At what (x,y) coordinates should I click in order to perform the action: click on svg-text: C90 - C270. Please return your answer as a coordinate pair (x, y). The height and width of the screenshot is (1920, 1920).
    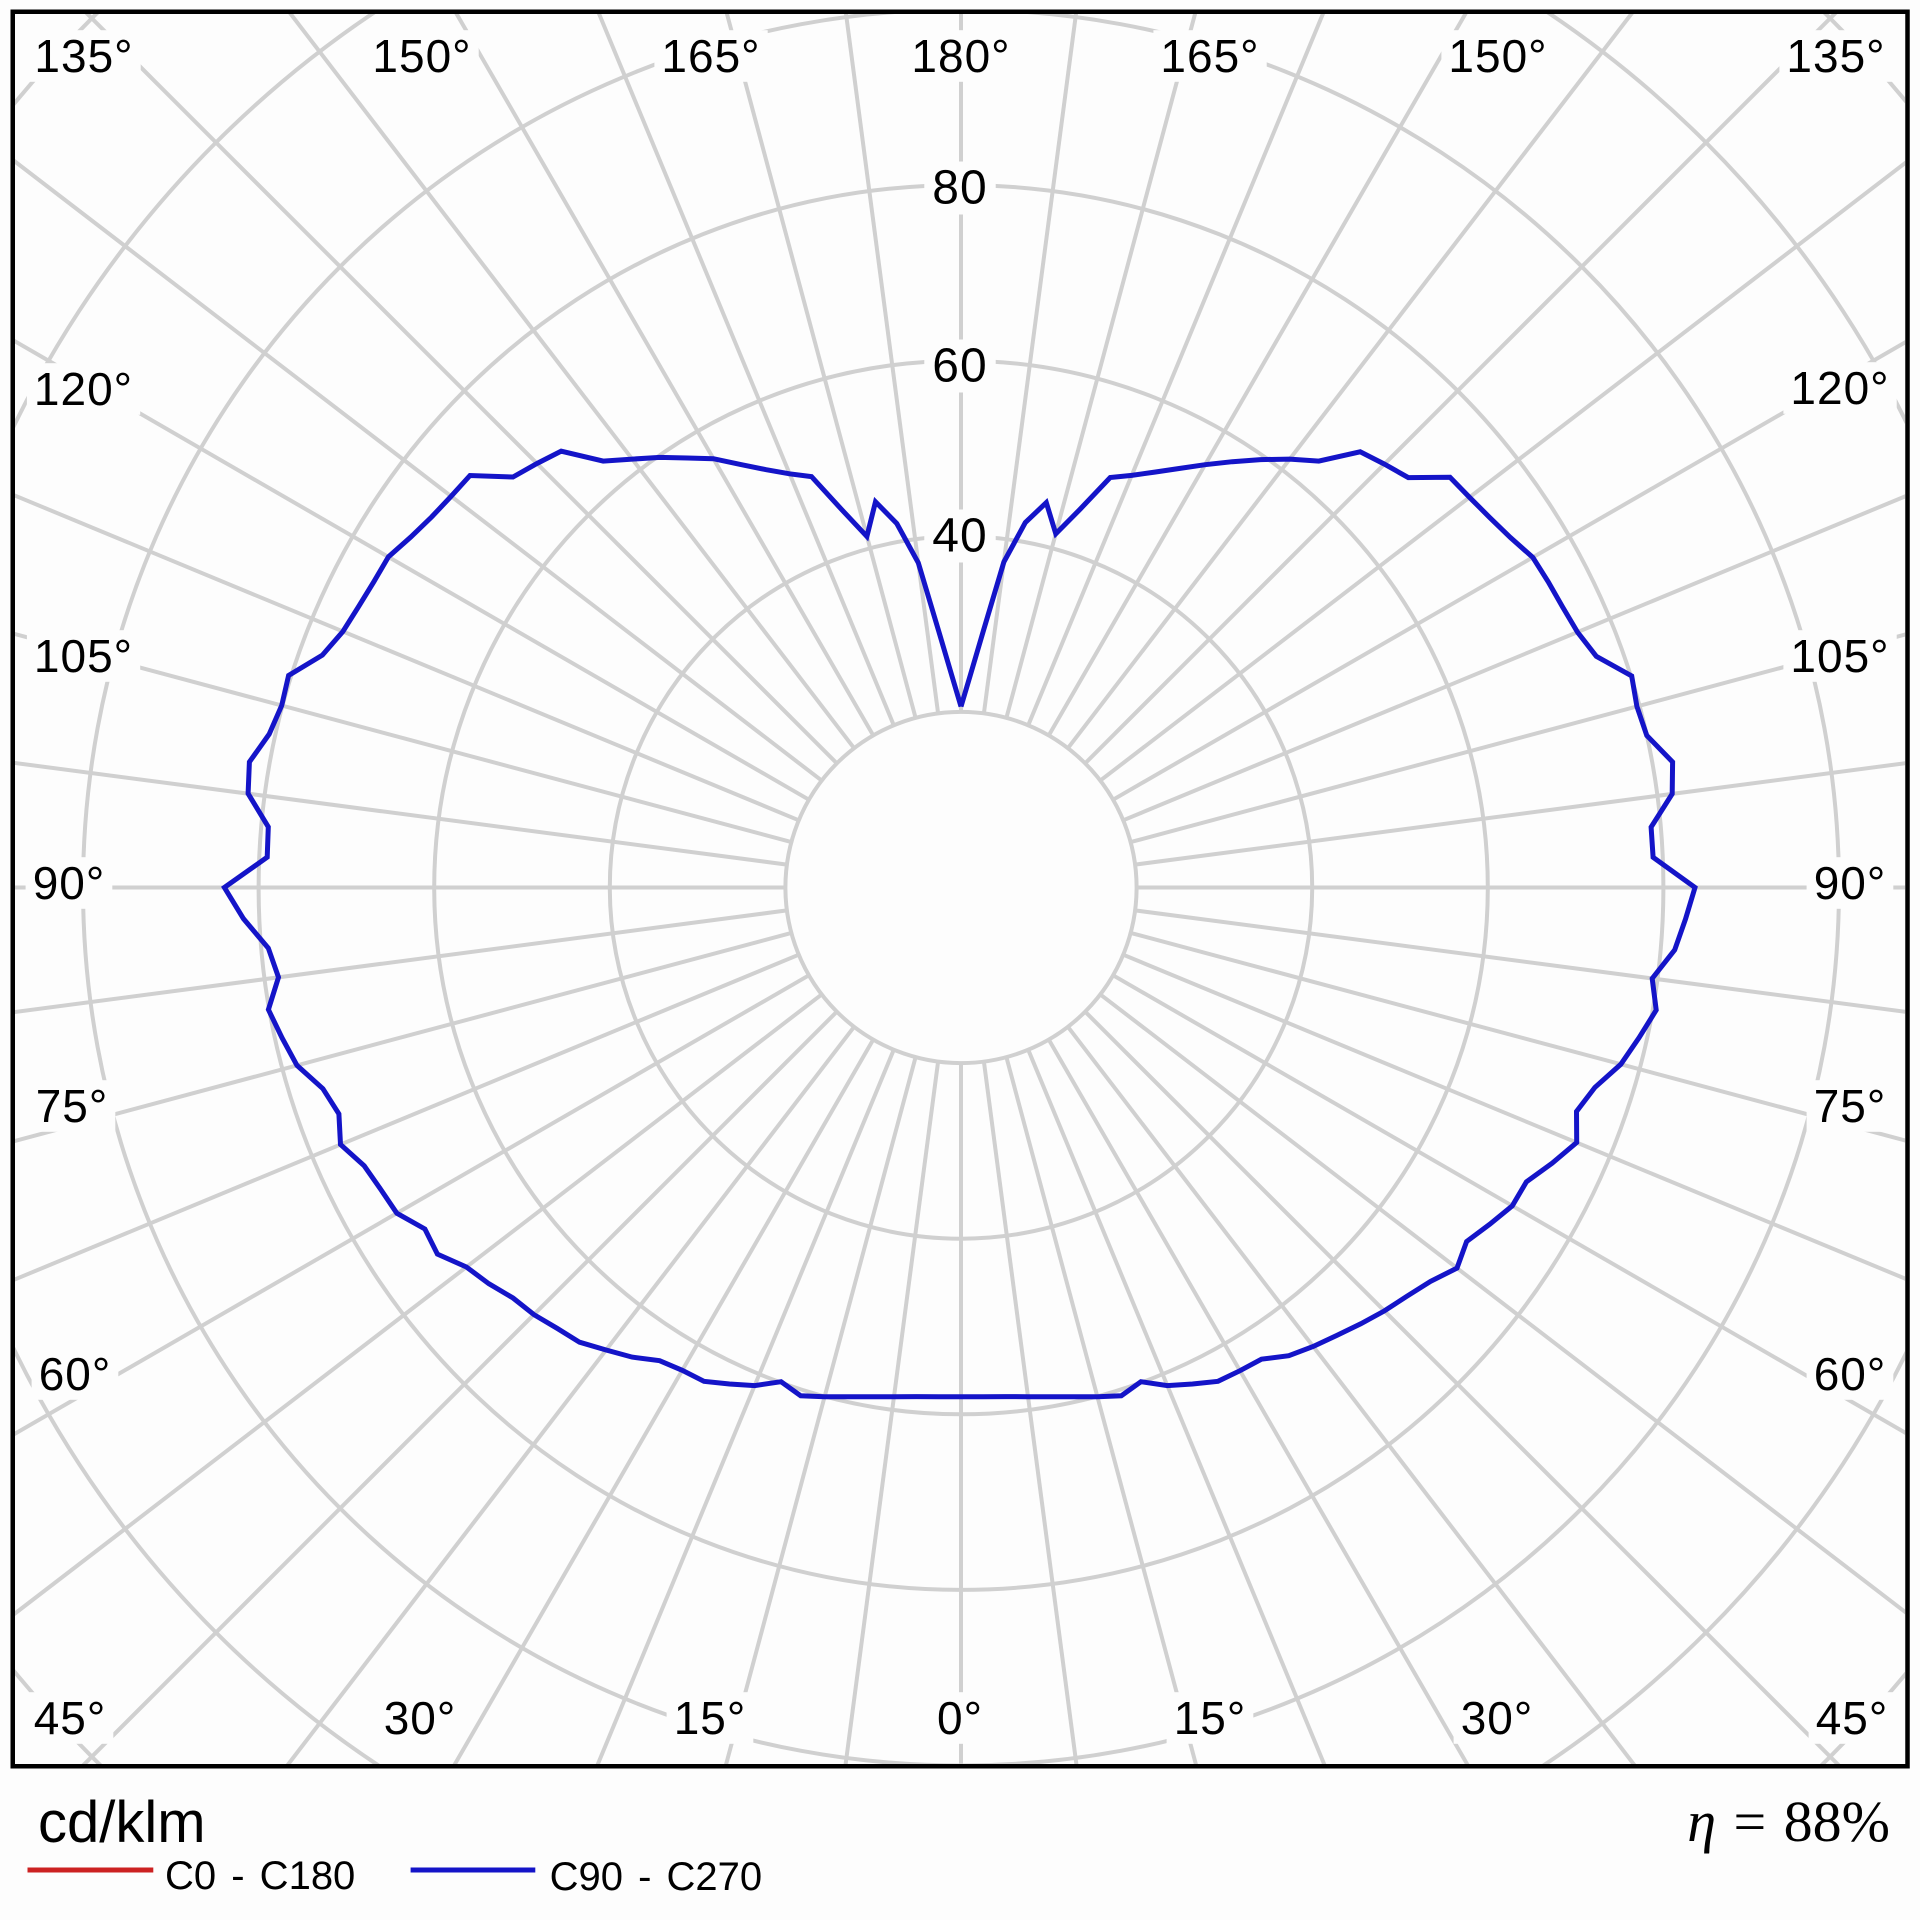
    Looking at the image, I should click on (656, 1877).